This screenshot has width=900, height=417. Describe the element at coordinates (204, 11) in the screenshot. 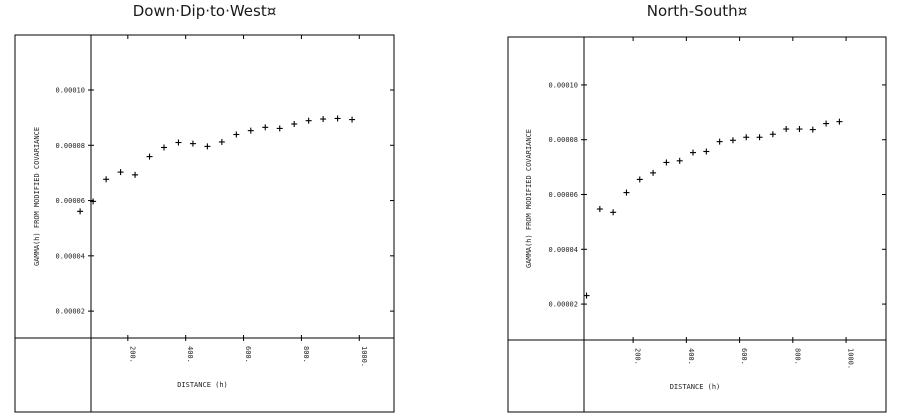

I see `chart-title-down-dip-to-west: Down·Dip·to·West¤` at that location.